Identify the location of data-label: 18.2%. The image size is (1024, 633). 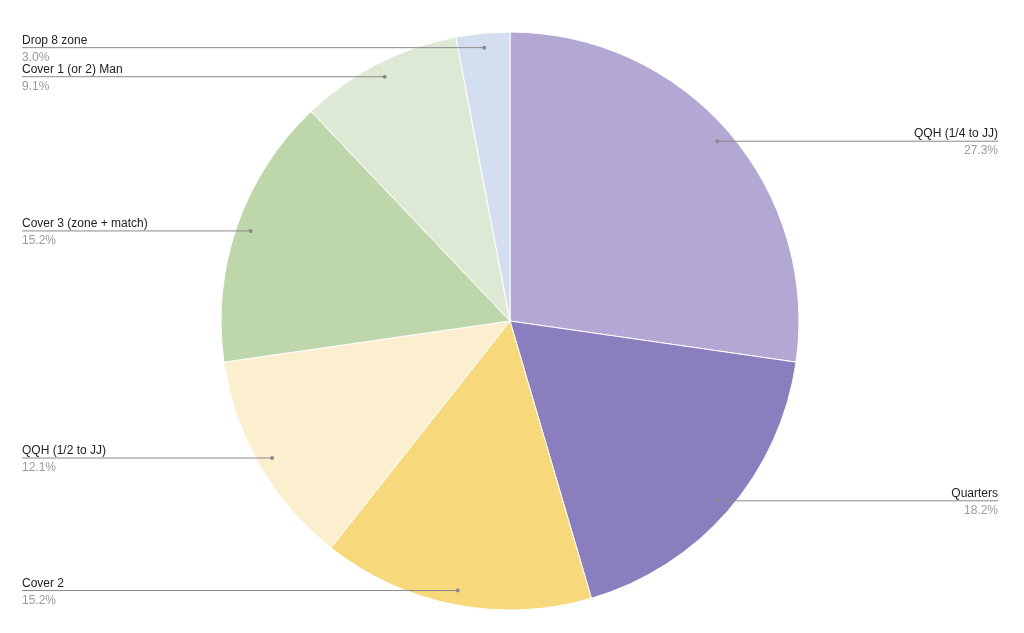
(981, 509).